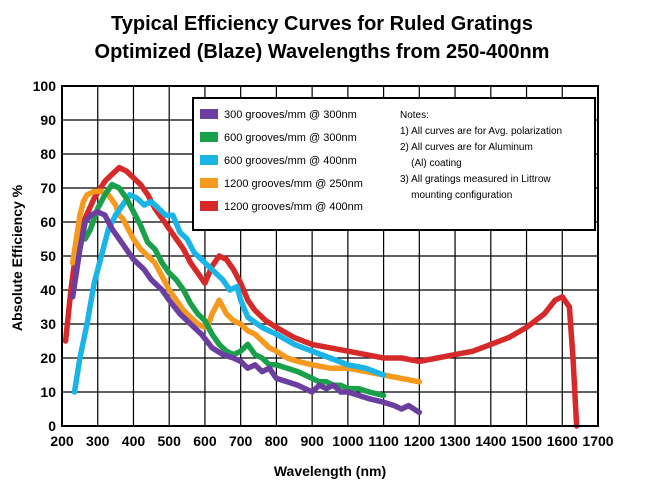  What do you see at coordinates (170, 441) in the screenshot?
I see `x-tick-label: 500` at bounding box center [170, 441].